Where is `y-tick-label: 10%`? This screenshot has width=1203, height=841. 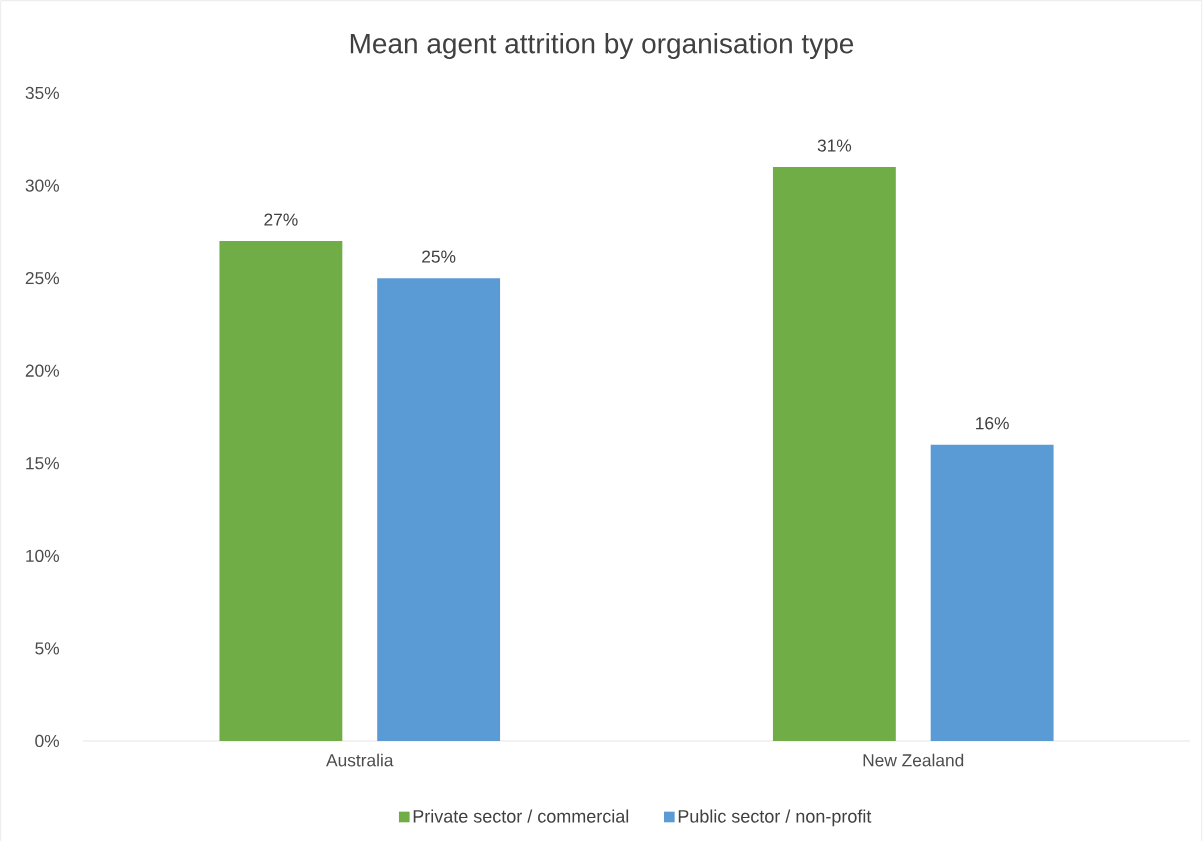 y-tick-label: 10% is located at coordinates (43, 555).